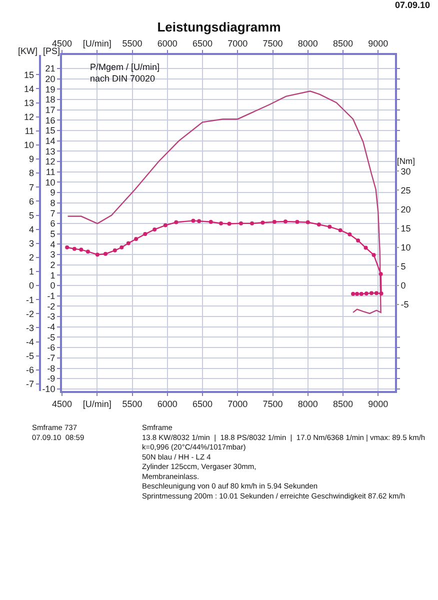 The height and width of the screenshot is (600, 438). Describe the element at coordinates (50, 99) in the screenshot. I see `y-tick-label: 18` at that location.